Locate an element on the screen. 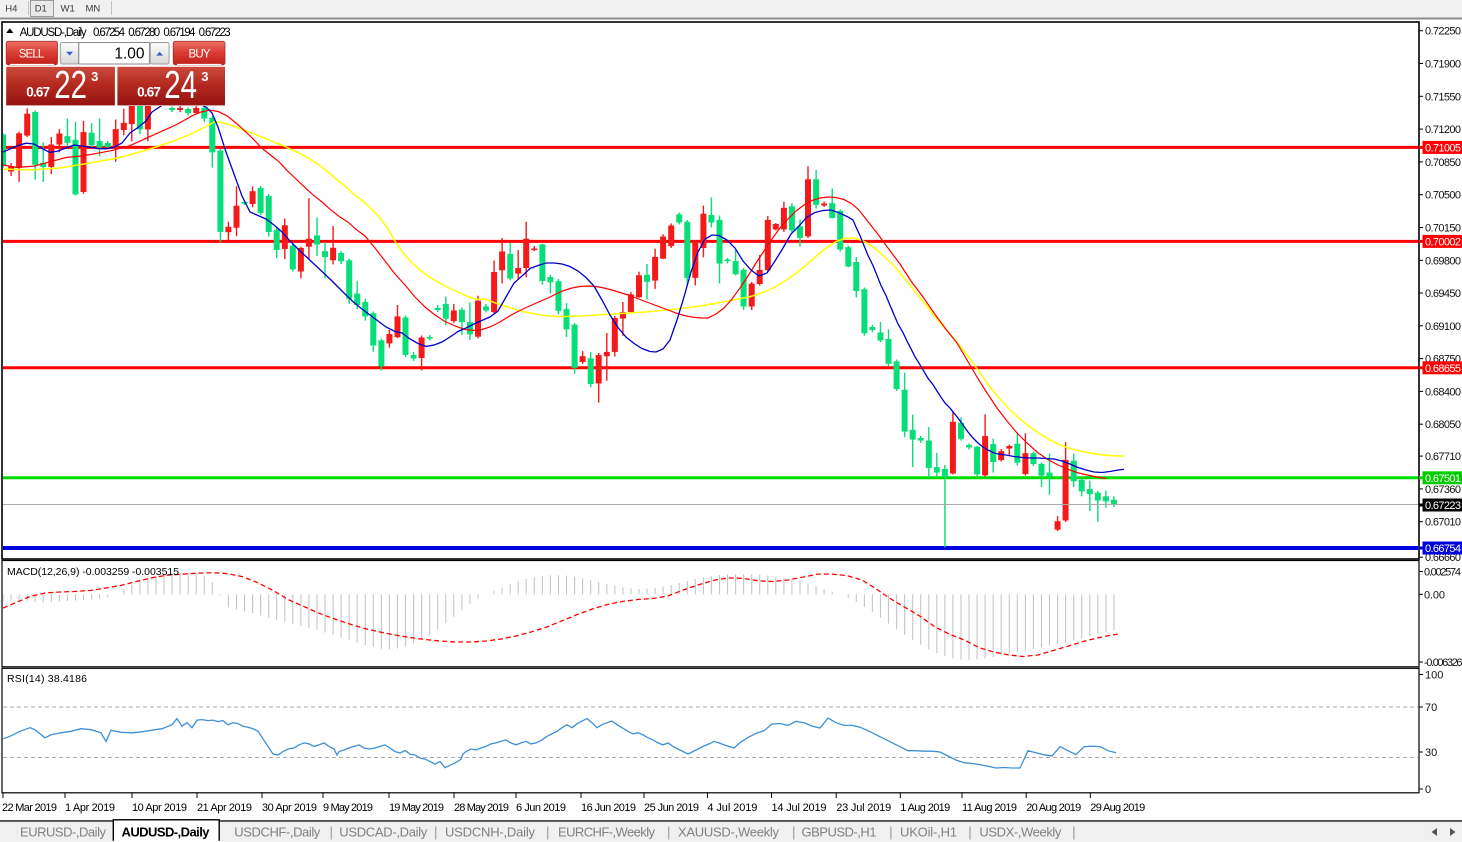 The height and width of the screenshot is (842, 1462). svg-text: 0.69450 is located at coordinates (1443, 294).